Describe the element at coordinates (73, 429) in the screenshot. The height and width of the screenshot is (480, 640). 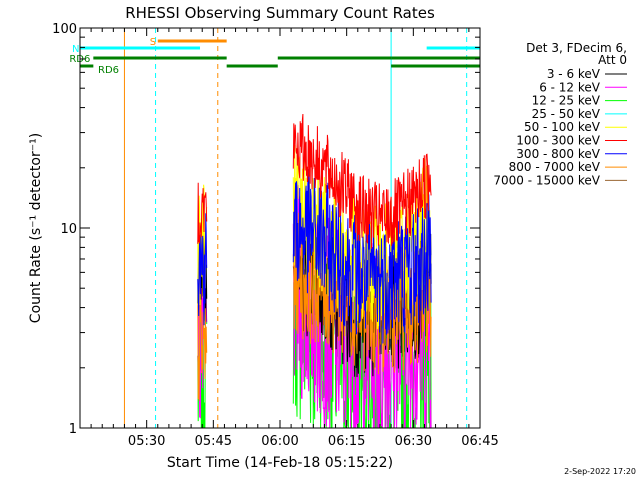
I see `y-tick-label-0: 1` at that location.